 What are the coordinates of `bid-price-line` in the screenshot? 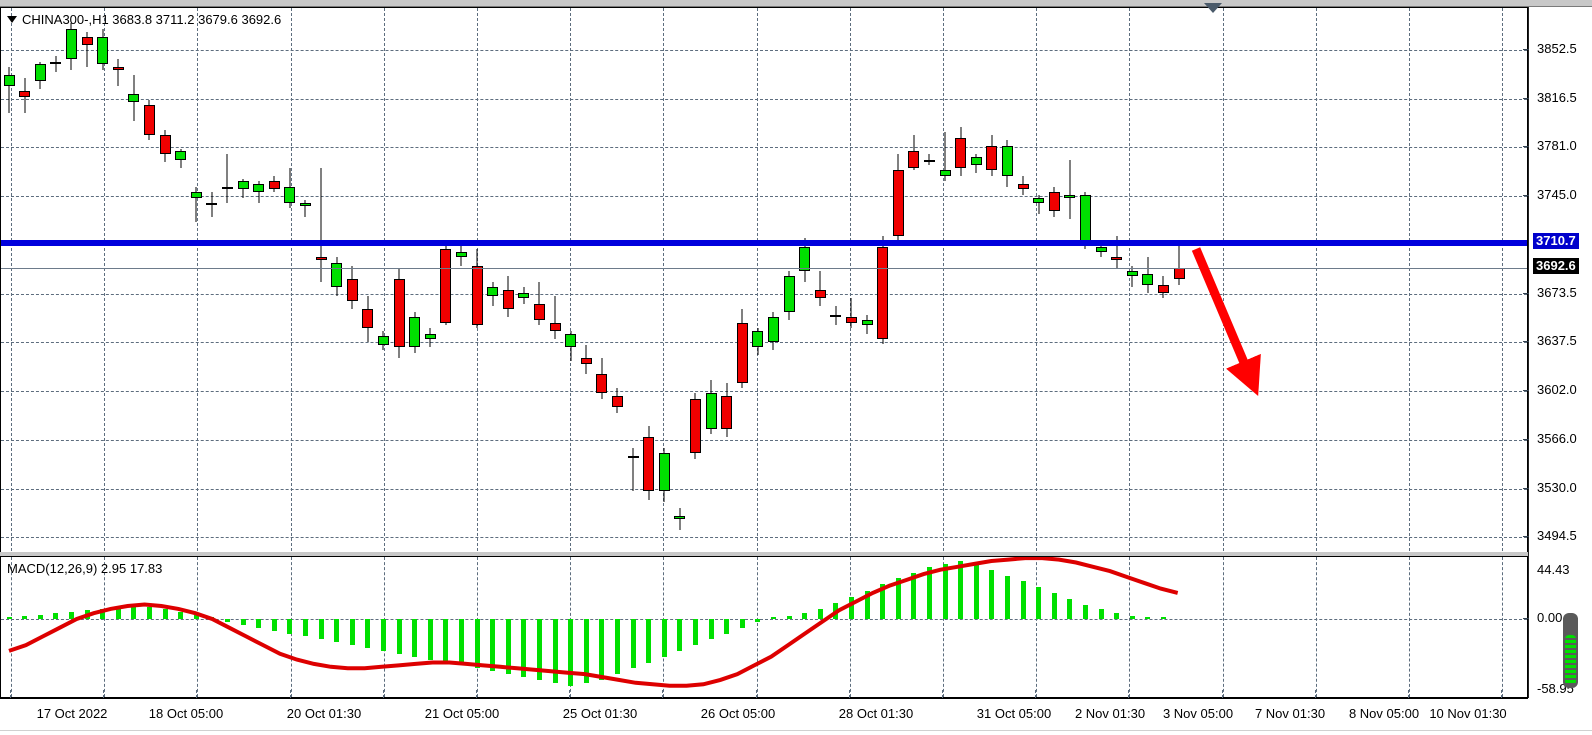 It's located at (764, 242).